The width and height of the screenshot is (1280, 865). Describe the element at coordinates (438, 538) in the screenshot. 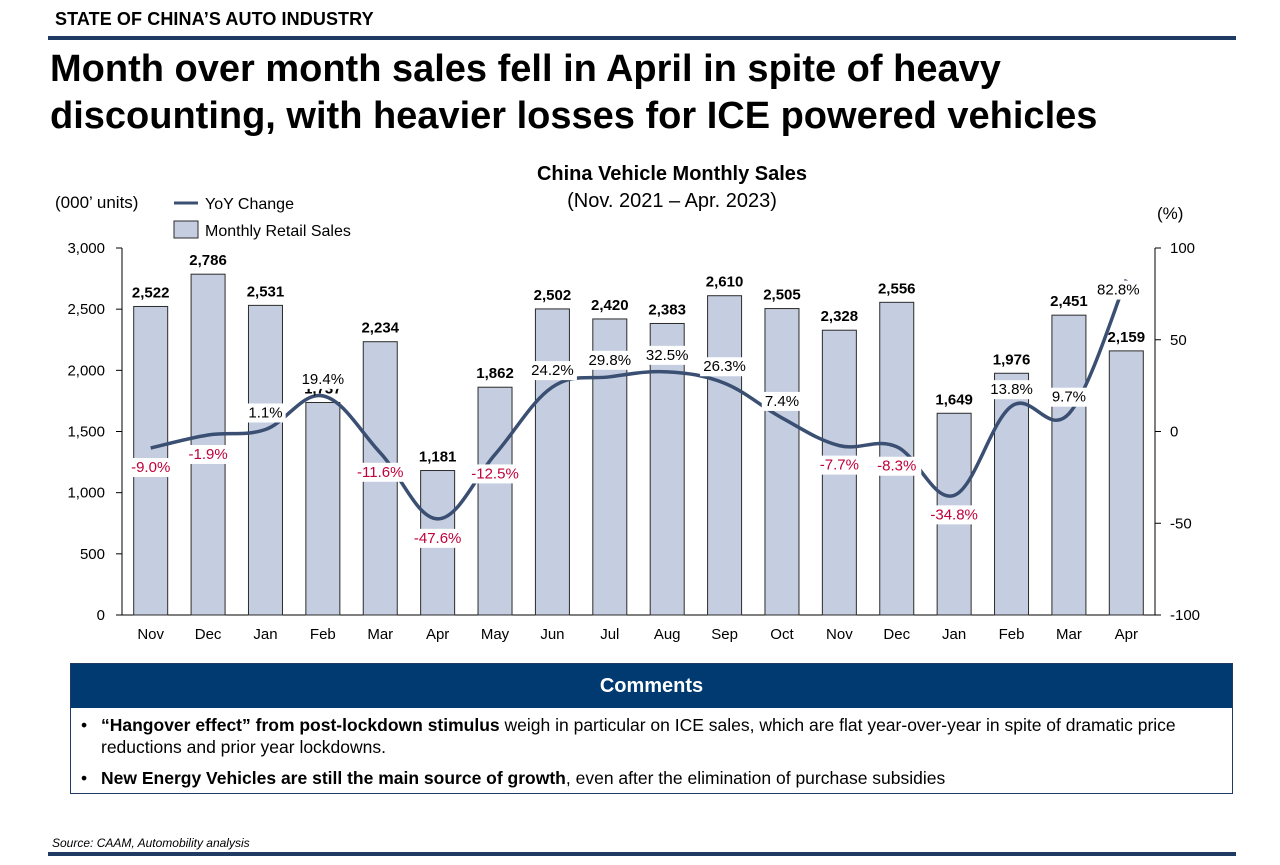

I see `yoy-value-label: -47.6%` at that location.